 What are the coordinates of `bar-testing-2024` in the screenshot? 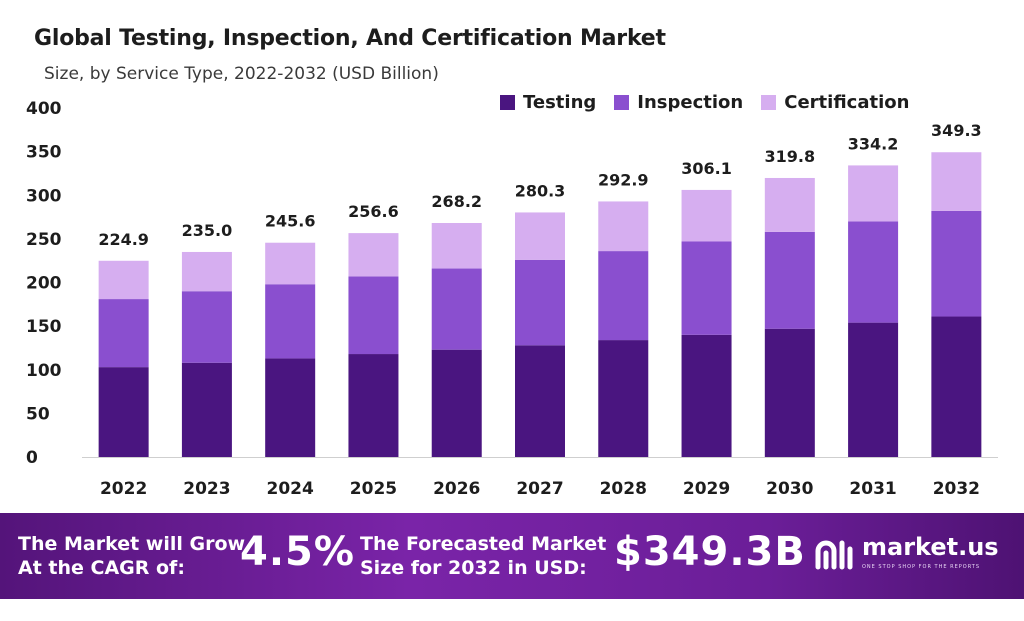 It's located at (290, 407).